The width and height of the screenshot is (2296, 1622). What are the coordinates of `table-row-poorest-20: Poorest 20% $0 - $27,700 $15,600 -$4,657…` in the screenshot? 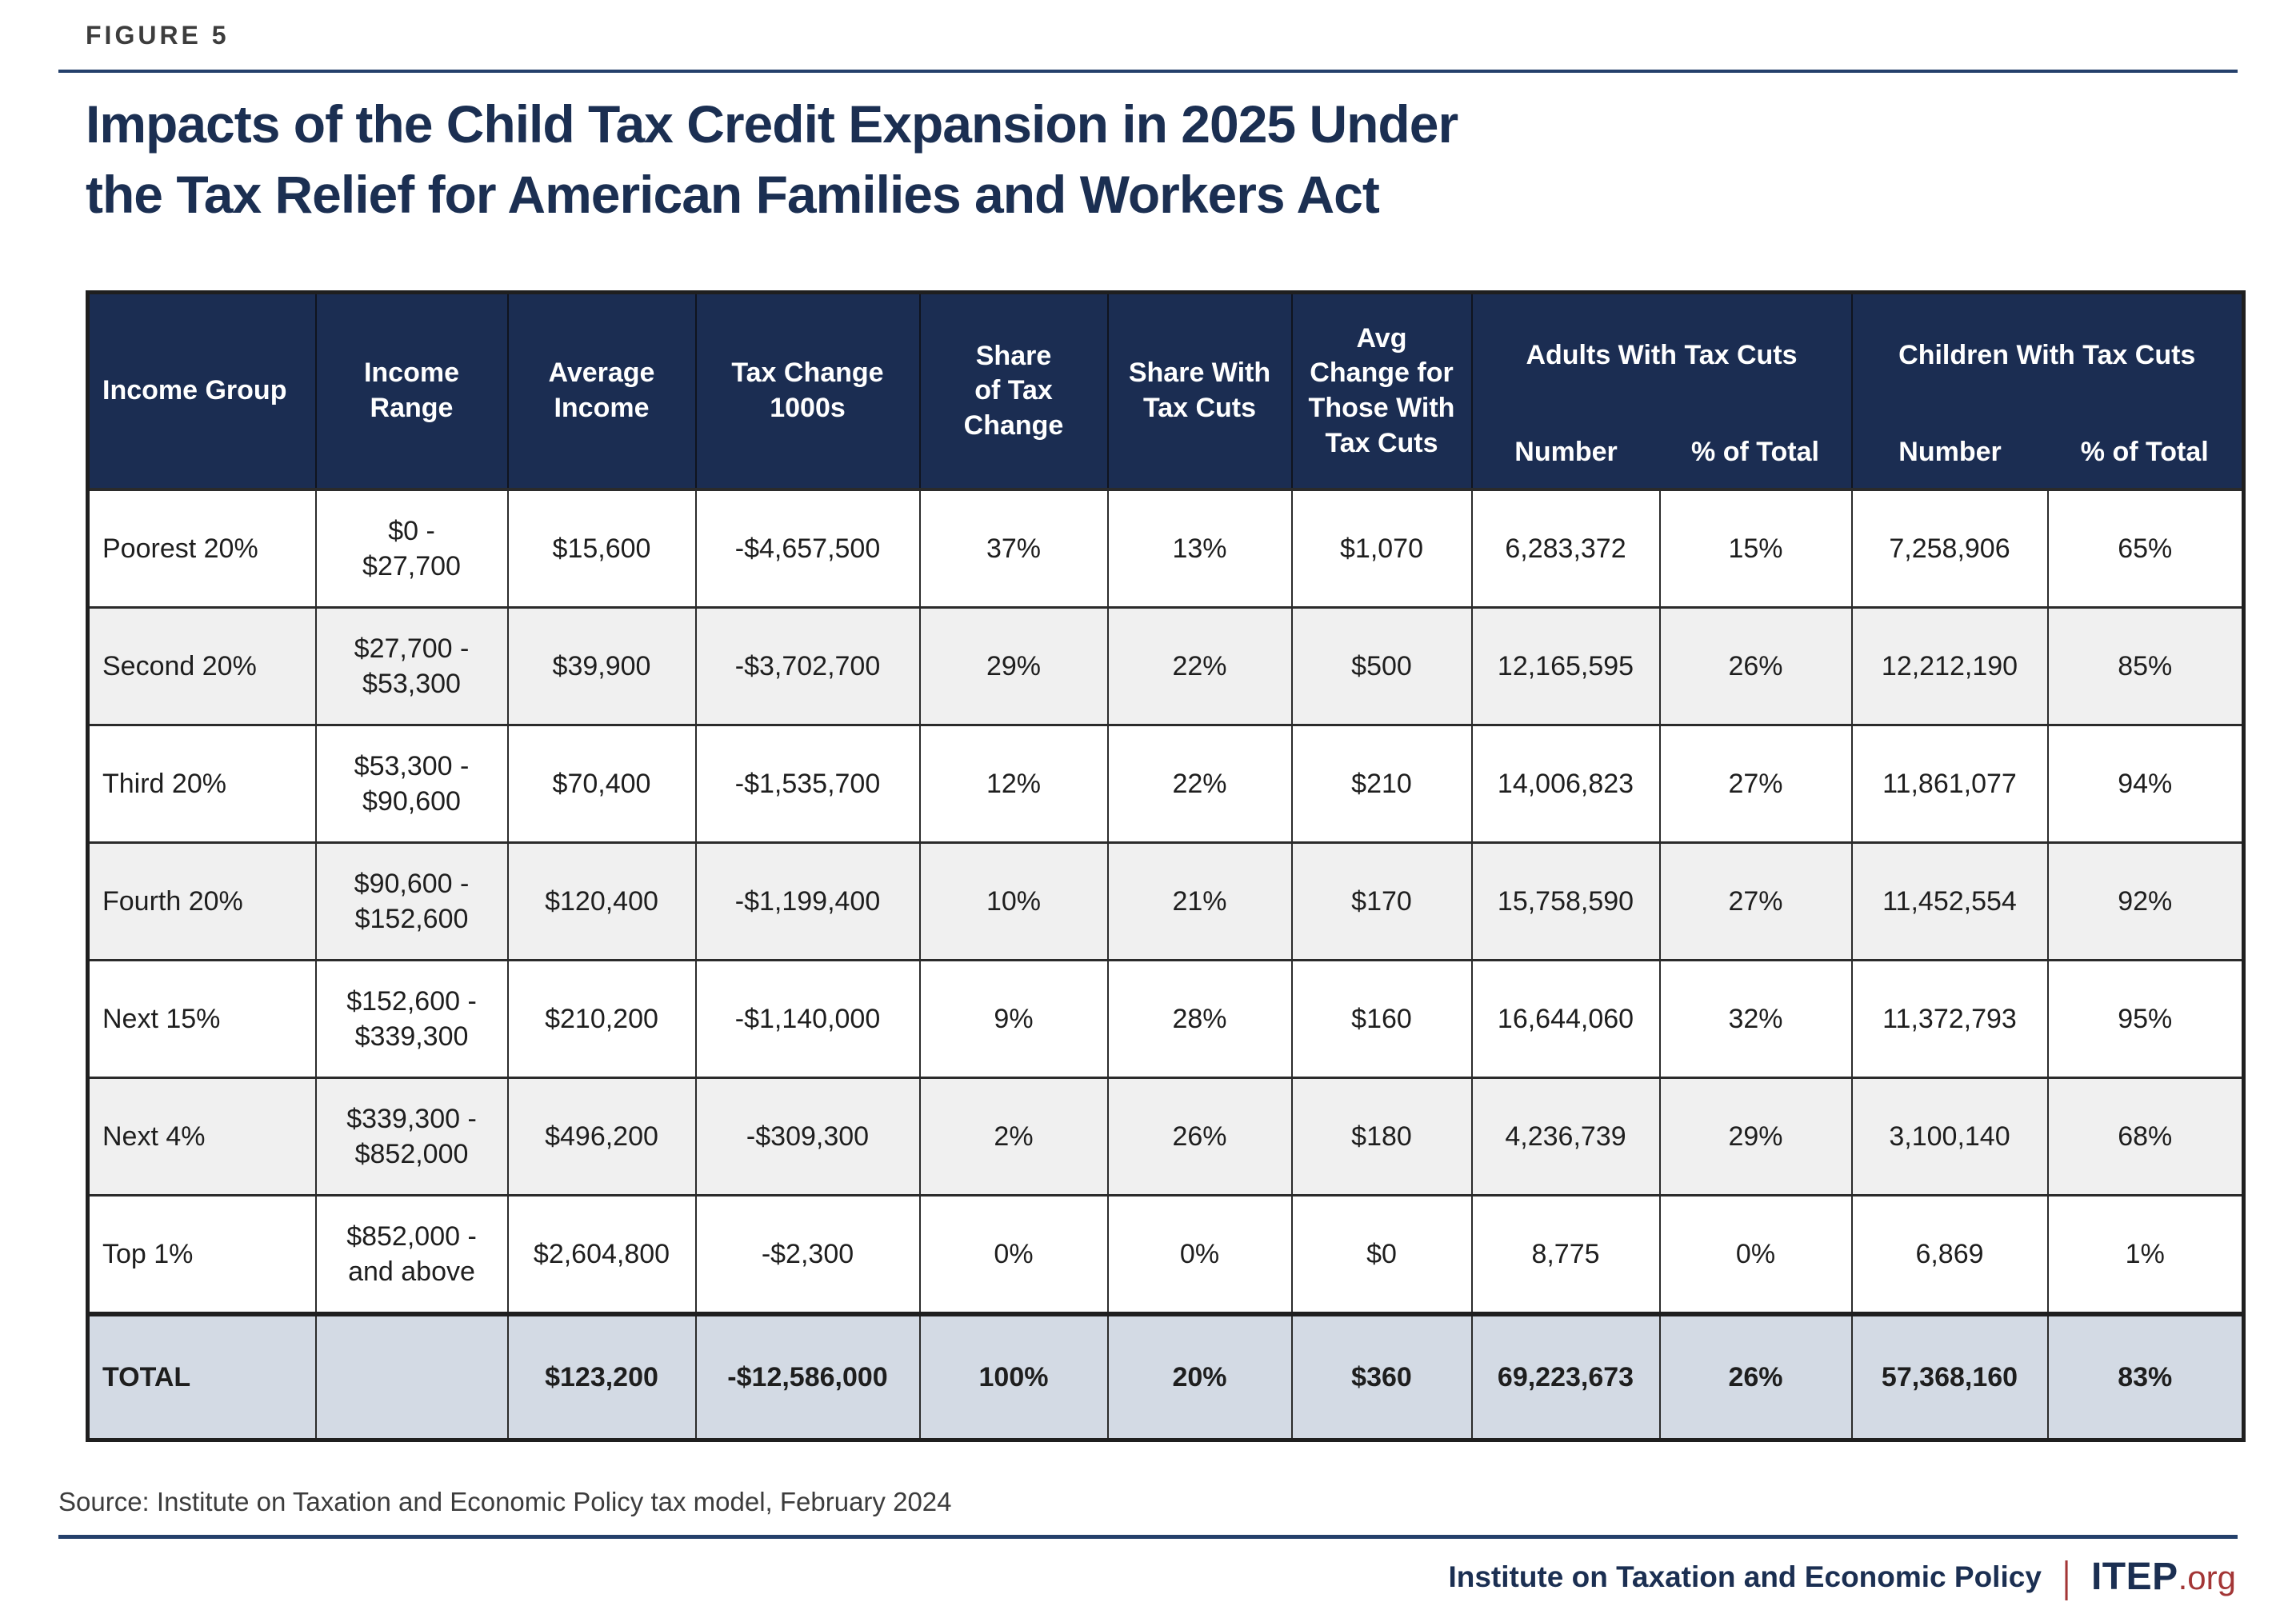 It's located at (1165, 548).